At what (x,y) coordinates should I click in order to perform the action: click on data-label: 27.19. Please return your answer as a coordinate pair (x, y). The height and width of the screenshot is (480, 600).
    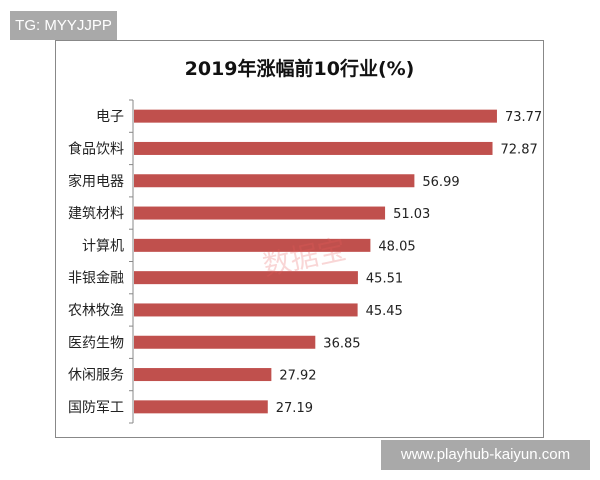
    Looking at the image, I should click on (294, 408).